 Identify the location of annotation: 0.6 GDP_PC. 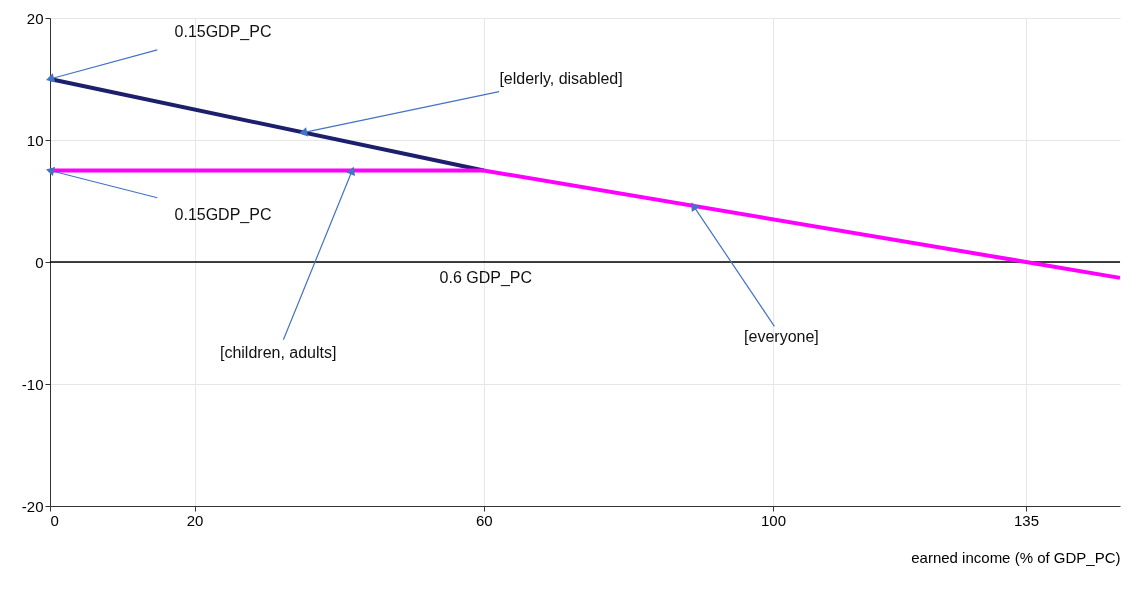
(486, 278).